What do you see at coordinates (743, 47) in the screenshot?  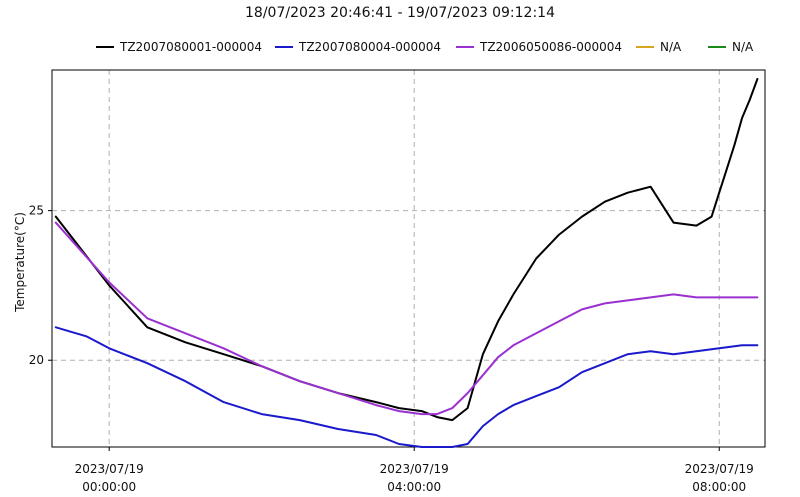 I see `legend-label-series-5: N/A` at bounding box center [743, 47].